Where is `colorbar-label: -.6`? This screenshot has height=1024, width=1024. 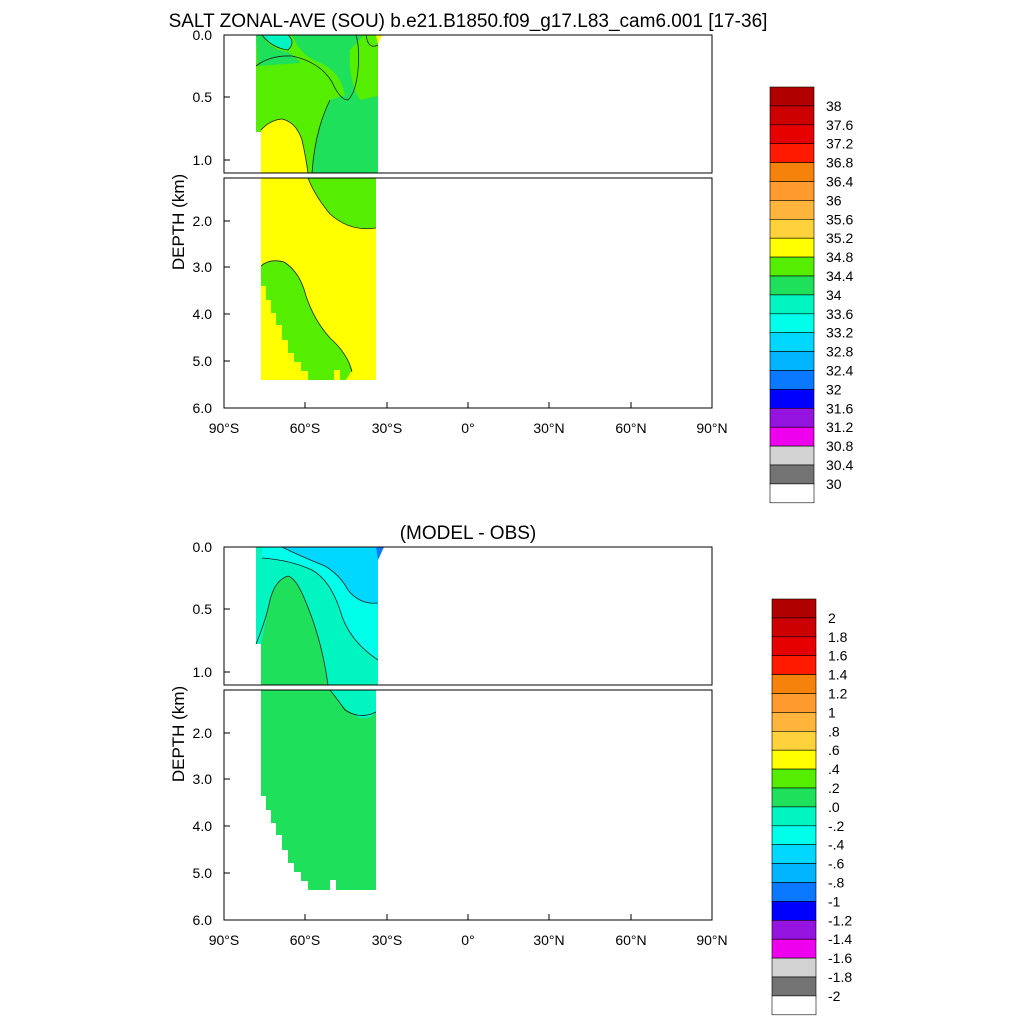
colorbar-label: -.6 is located at coordinates (836, 864).